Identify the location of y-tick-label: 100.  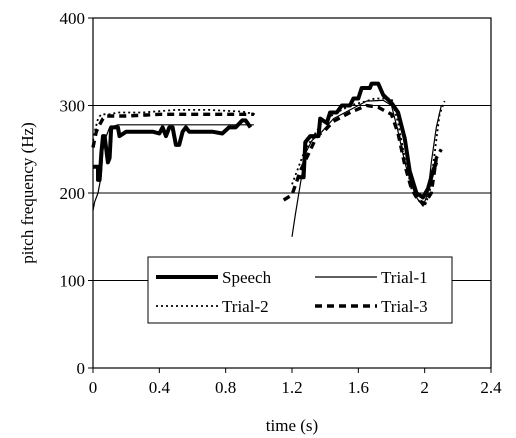
(73, 281).